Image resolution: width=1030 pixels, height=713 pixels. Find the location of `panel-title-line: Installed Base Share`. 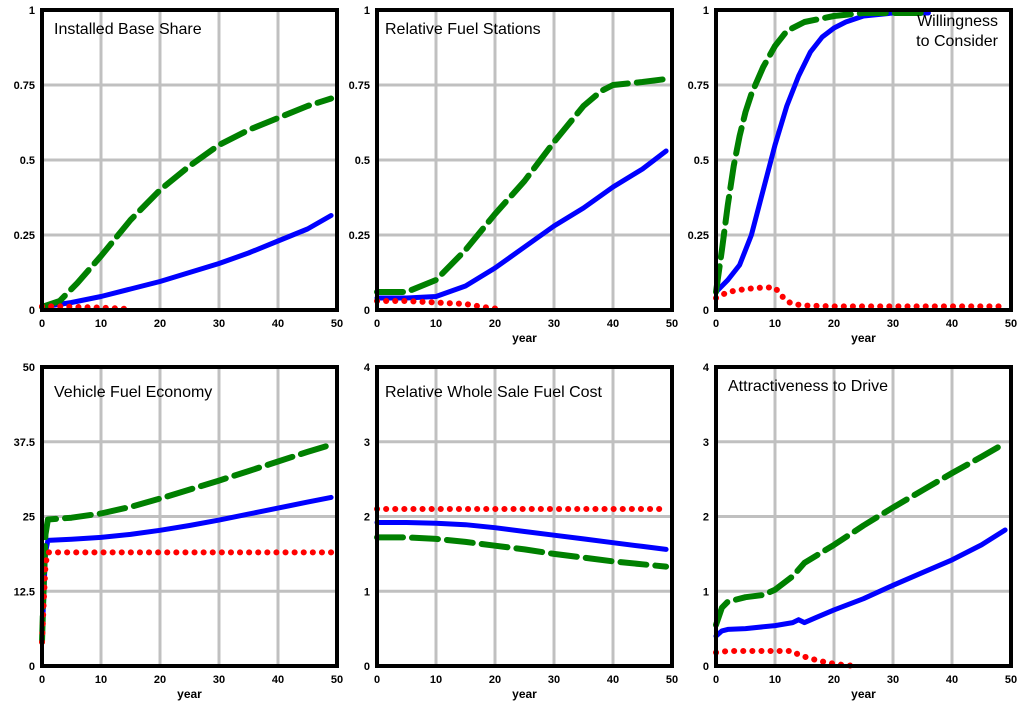

panel-title-line: Installed Base Share is located at coordinates (128, 29).